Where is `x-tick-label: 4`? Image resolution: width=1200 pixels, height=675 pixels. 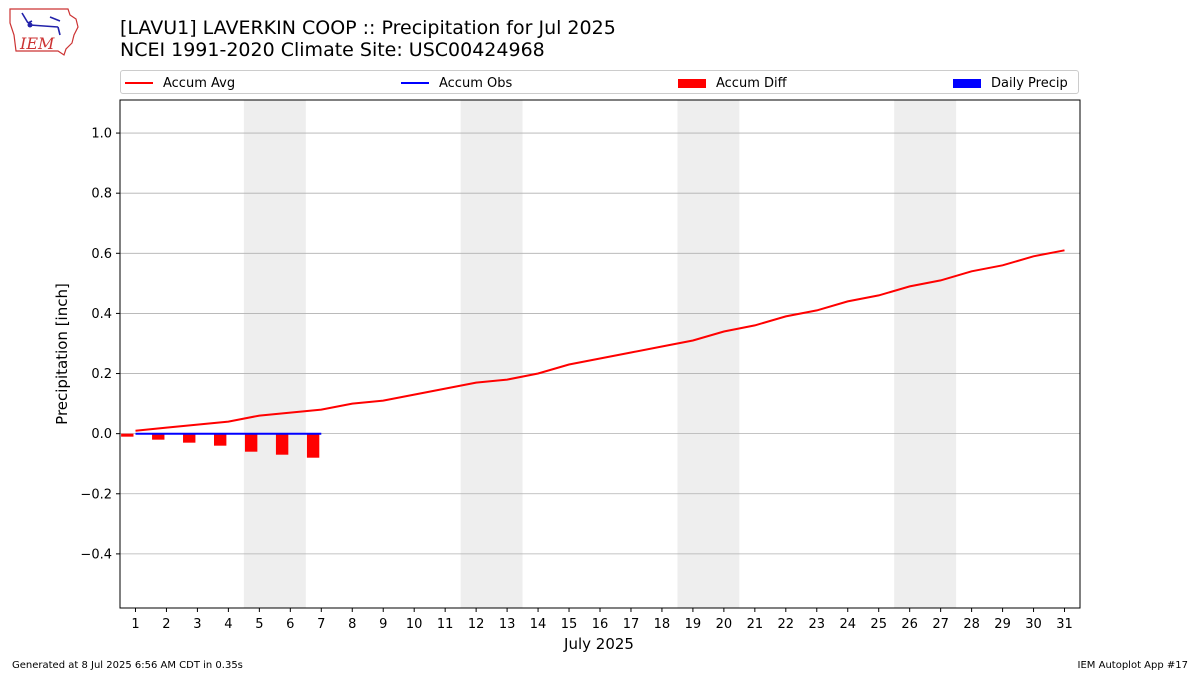
x-tick-label: 4 is located at coordinates (228, 624).